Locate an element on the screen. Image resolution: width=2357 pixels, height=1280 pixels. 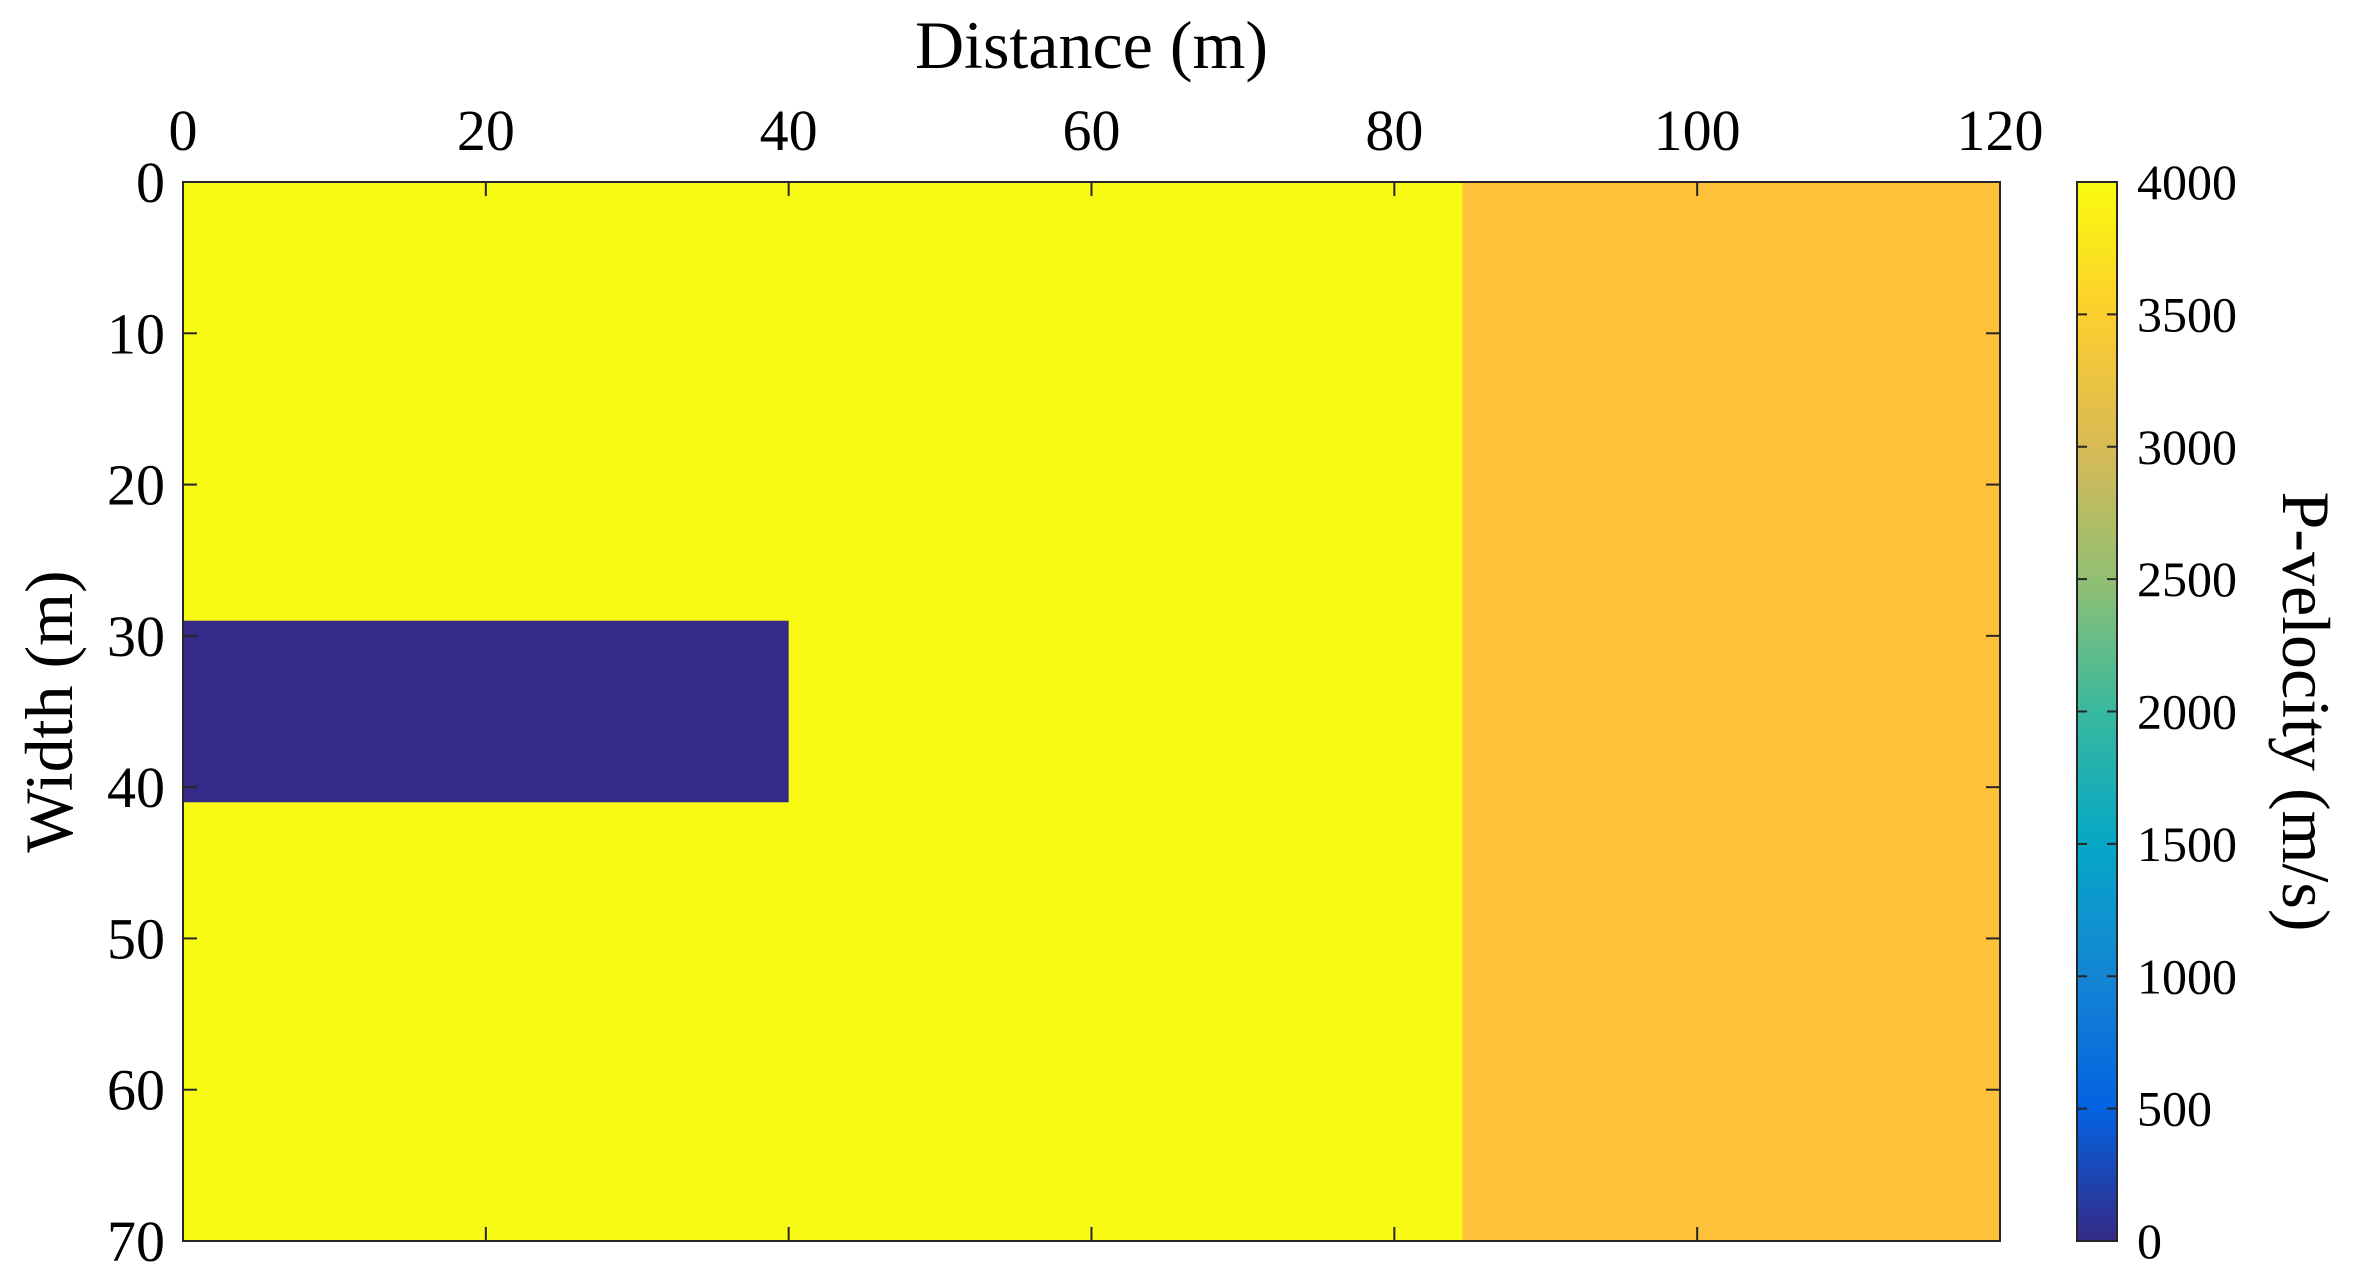
colorbar-title: P-velocity (m/s) is located at coordinates (2306, 711).